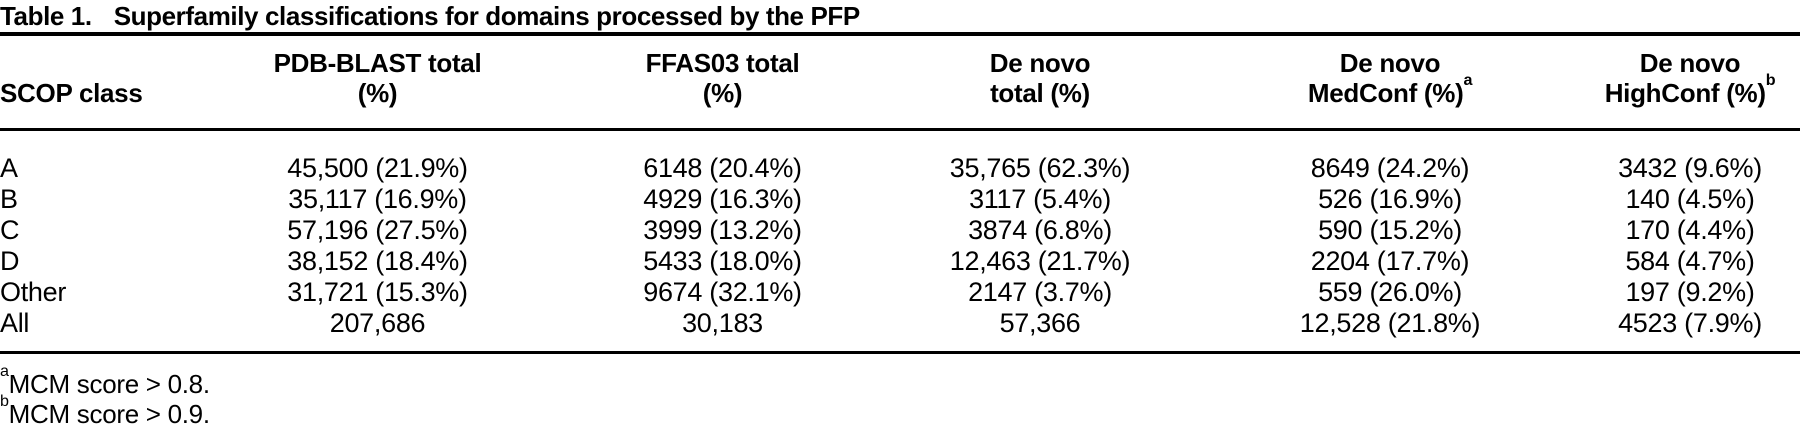  What do you see at coordinates (377, 63) in the screenshot?
I see `header-line: PDB-BLAST total` at bounding box center [377, 63].